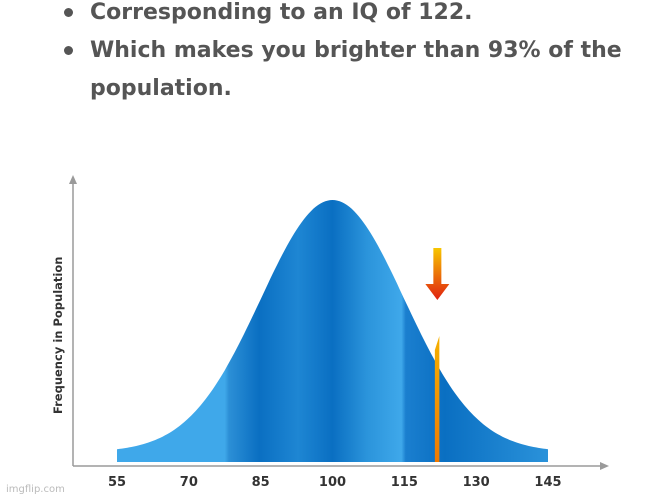  What do you see at coordinates (604, 466) in the screenshot?
I see `x-axis-arrow-icon` at bounding box center [604, 466].